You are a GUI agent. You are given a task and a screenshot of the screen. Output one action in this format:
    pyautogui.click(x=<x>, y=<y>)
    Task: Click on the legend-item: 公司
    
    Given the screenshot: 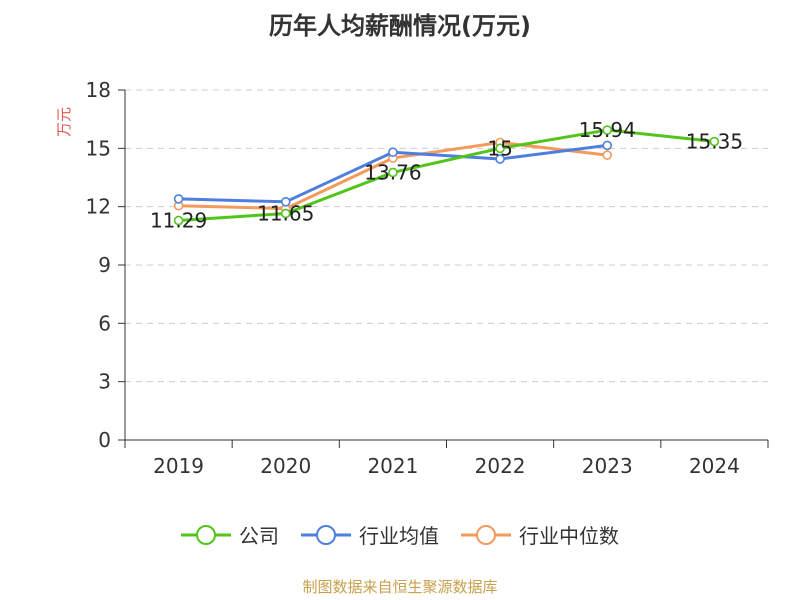 What is the action you would take?
    pyautogui.click(x=230, y=534)
    